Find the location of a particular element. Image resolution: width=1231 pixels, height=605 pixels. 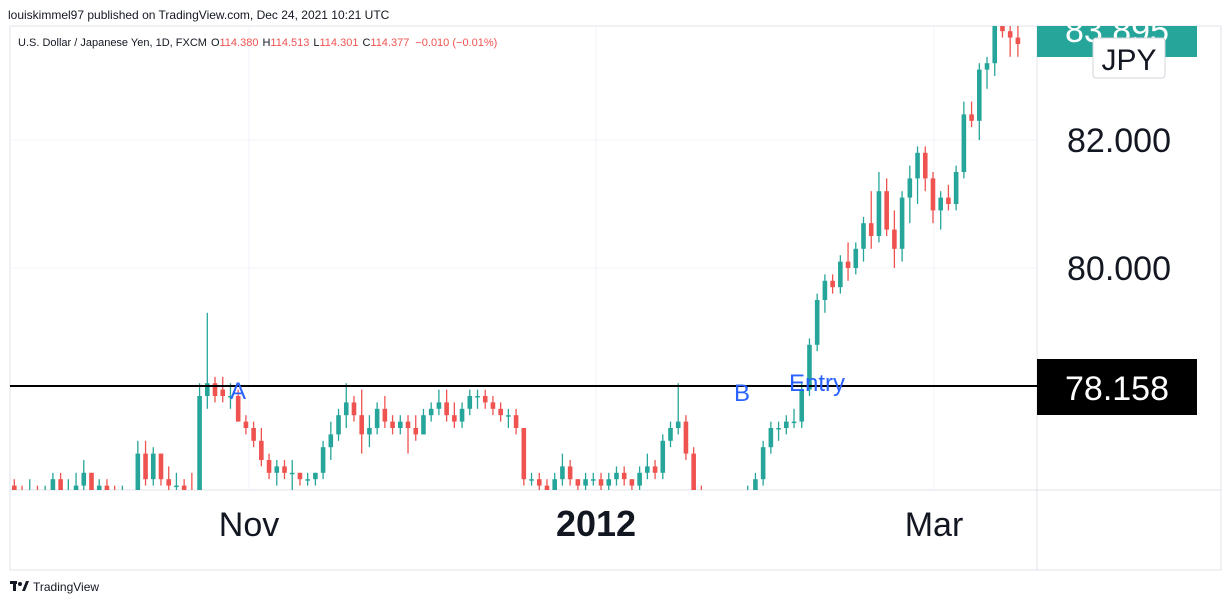

annotation-entry: Entry is located at coordinates (817, 383).